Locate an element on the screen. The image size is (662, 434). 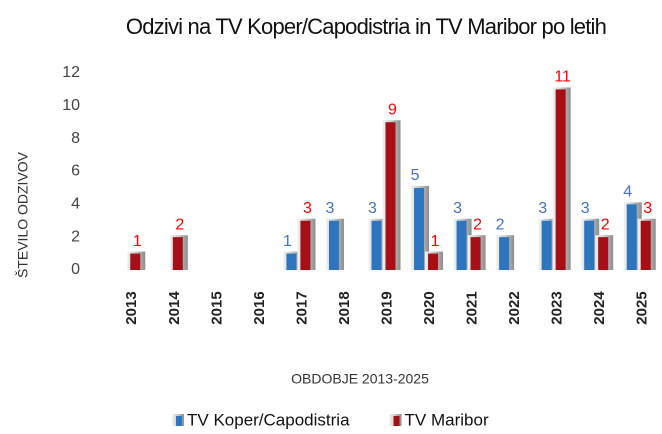
y-tick-label: 12 is located at coordinates (71, 72).